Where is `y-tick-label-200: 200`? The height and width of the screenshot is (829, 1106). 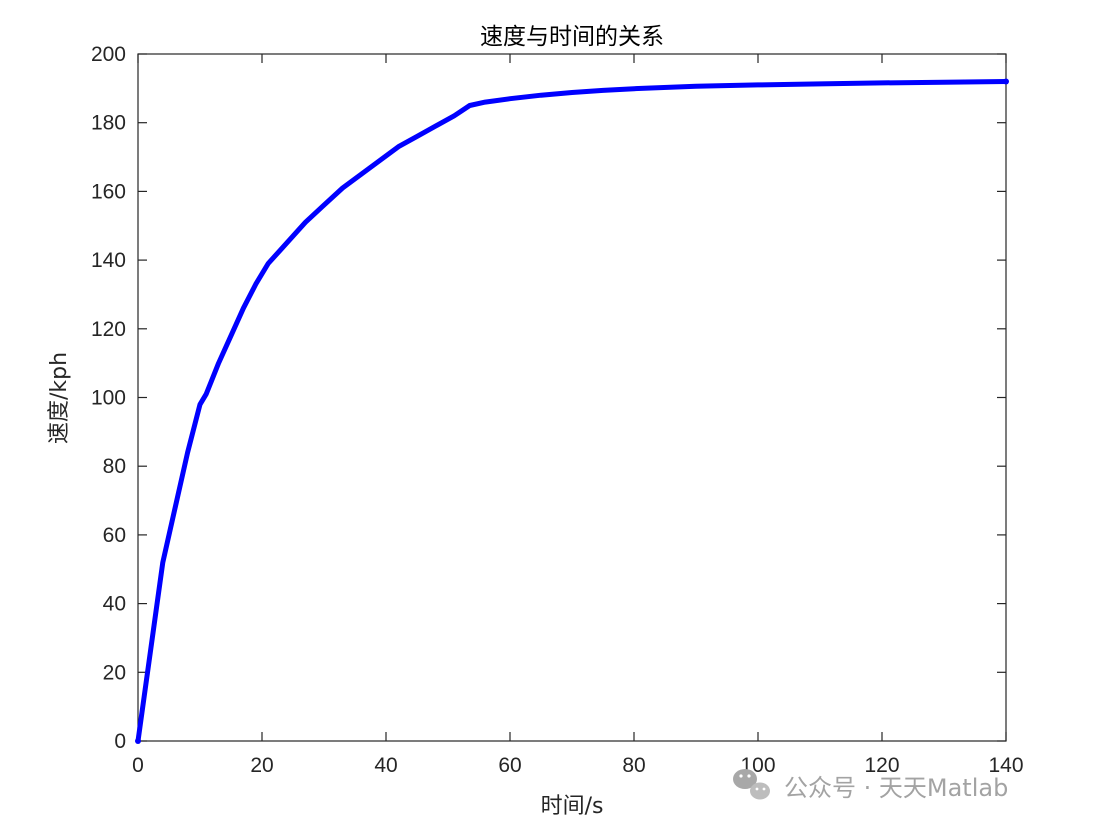 y-tick-label-200: 200 is located at coordinates (108, 54).